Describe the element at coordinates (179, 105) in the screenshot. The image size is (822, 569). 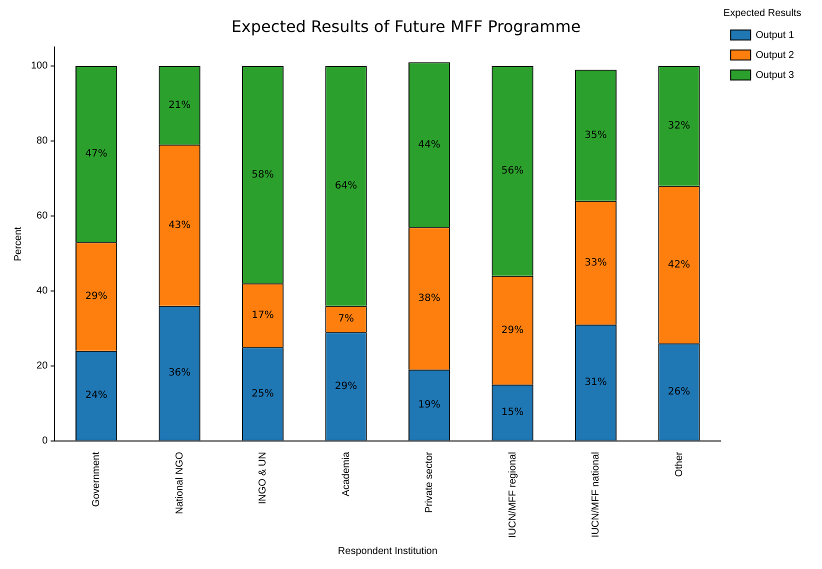
I see `data-label: 21%` at that location.